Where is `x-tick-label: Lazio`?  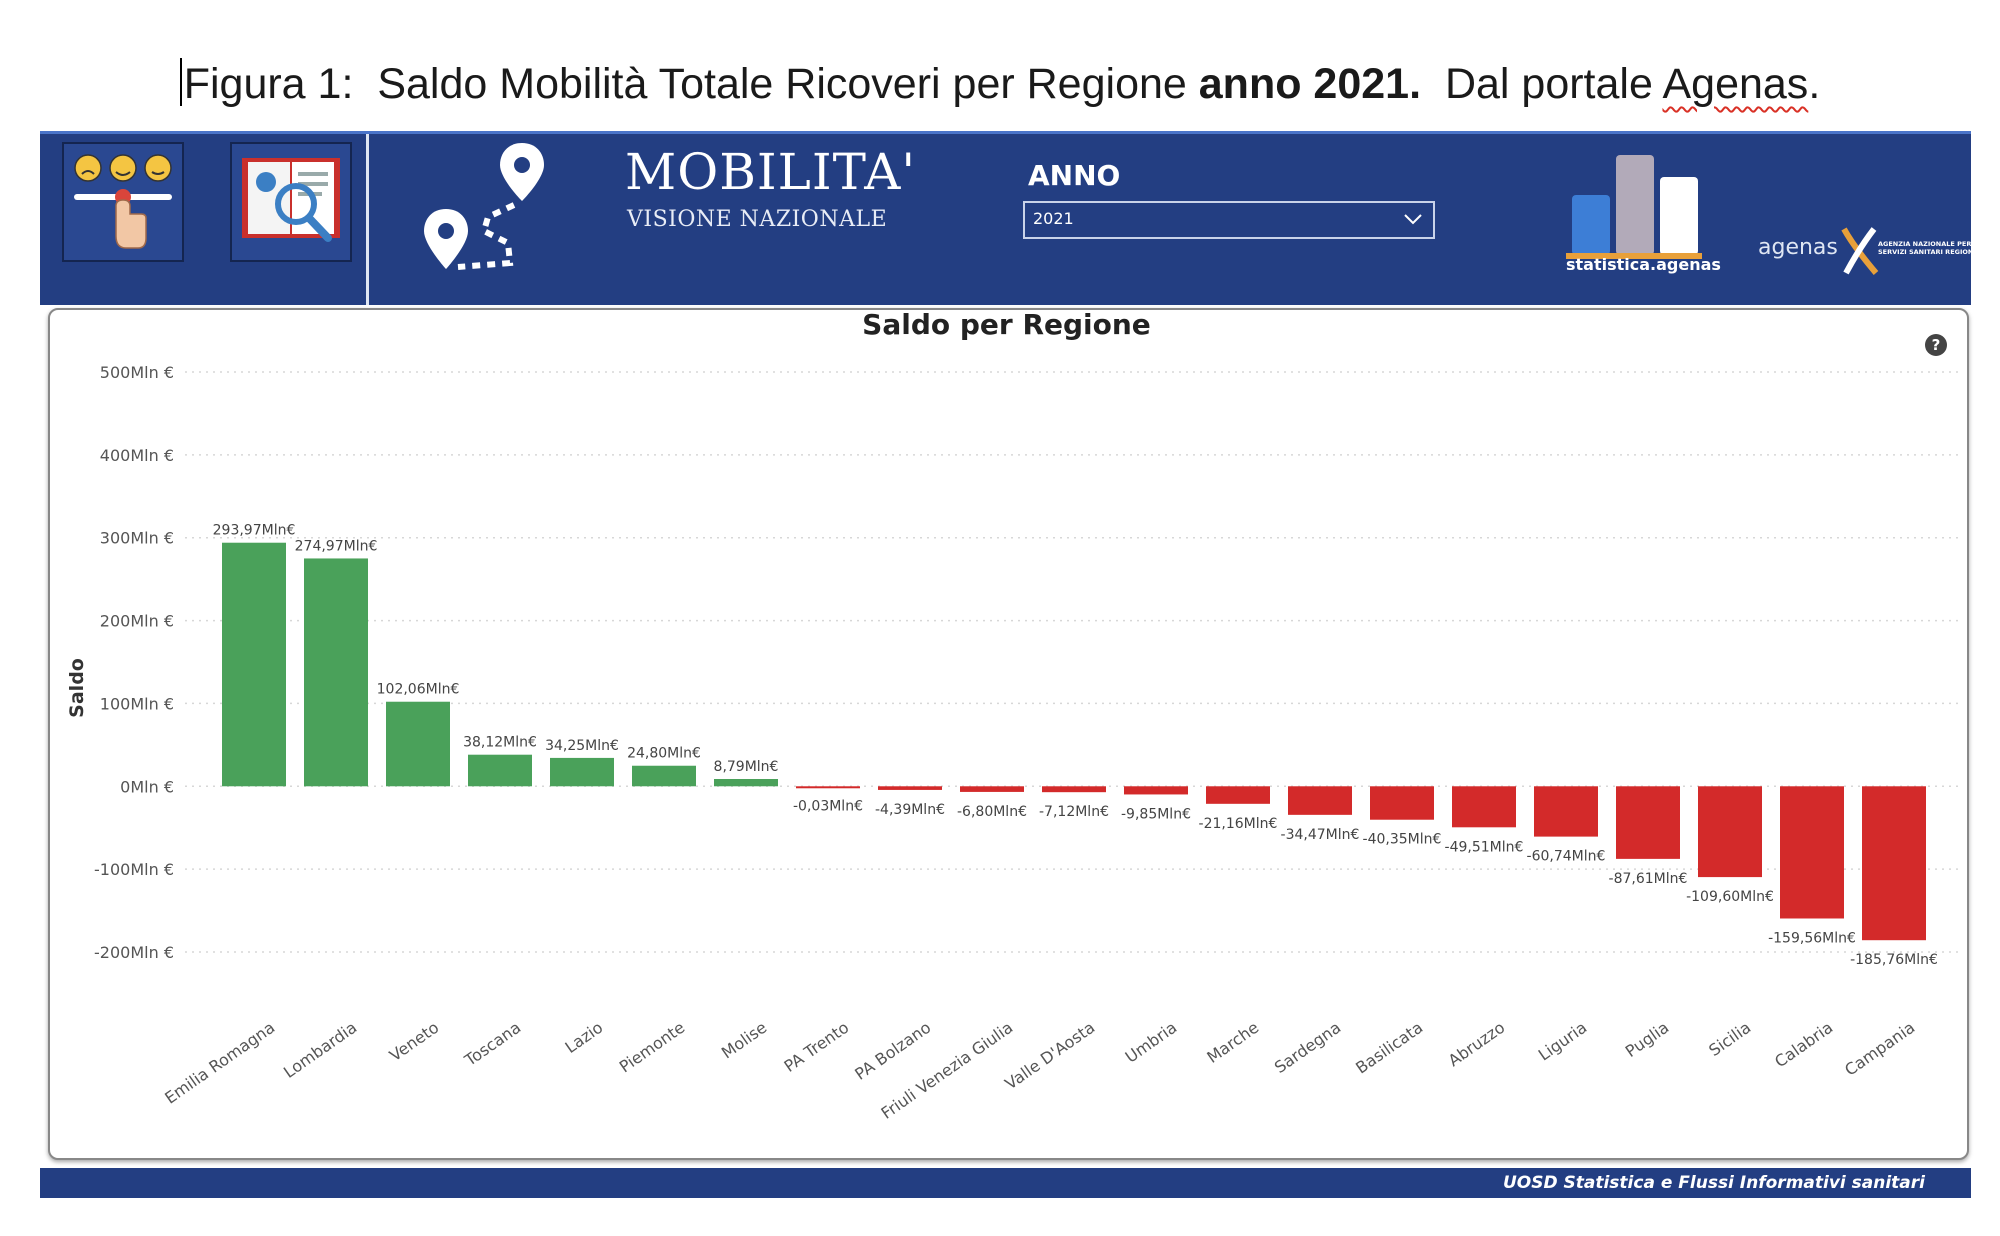
x-tick-label: Lazio is located at coordinates (584, 1037).